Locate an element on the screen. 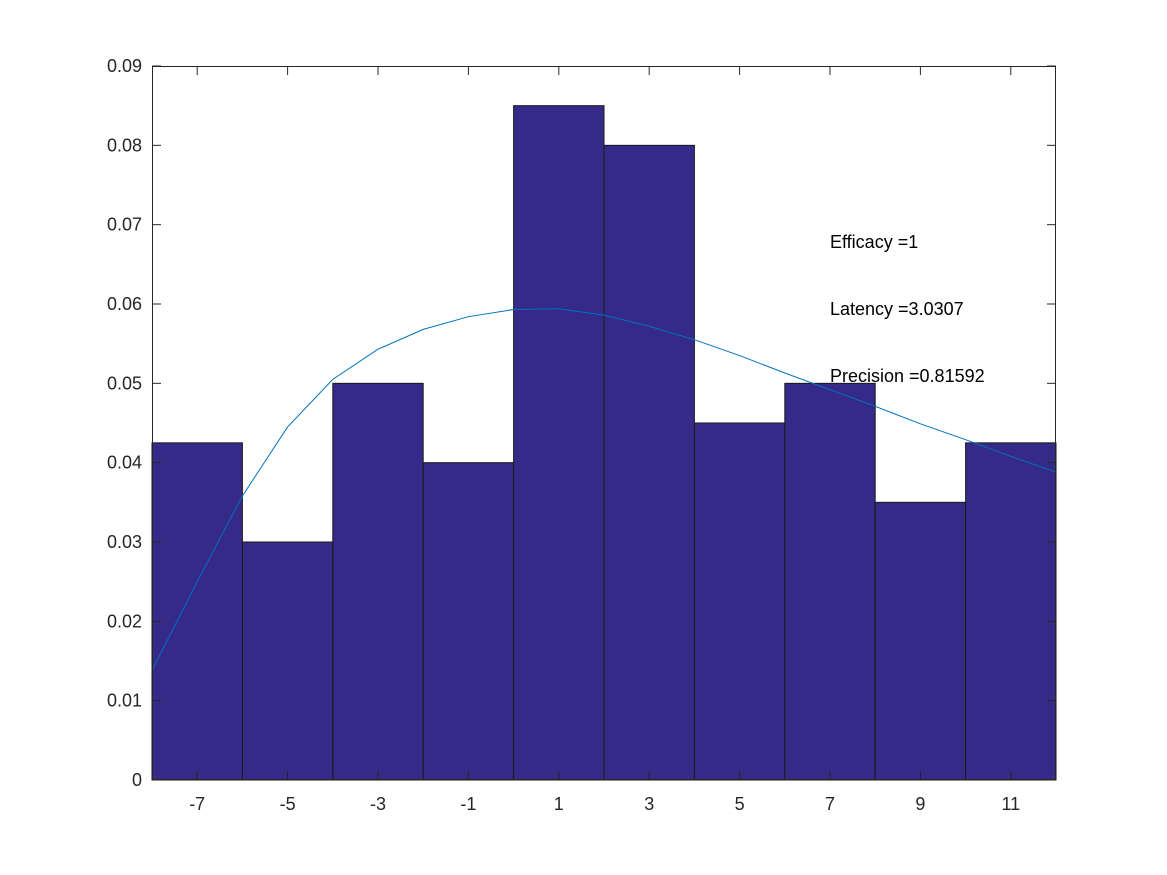 This screenshot has width=1167, height=875. y-tick-label: 0.09 is located at coordinates (124, 66).